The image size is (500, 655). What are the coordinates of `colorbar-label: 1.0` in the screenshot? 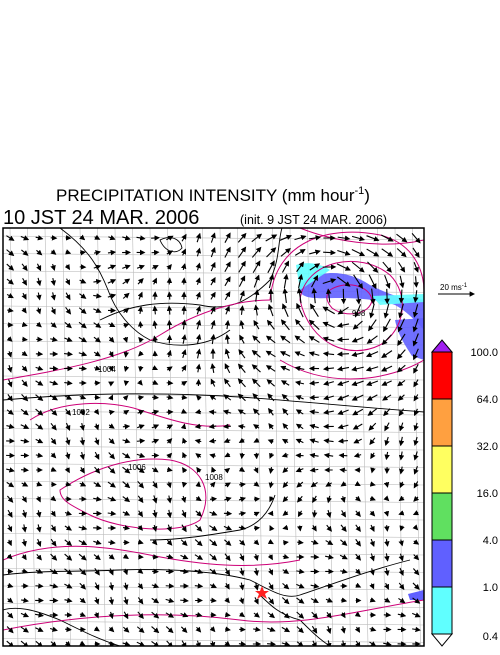 It's located at (490, 588).